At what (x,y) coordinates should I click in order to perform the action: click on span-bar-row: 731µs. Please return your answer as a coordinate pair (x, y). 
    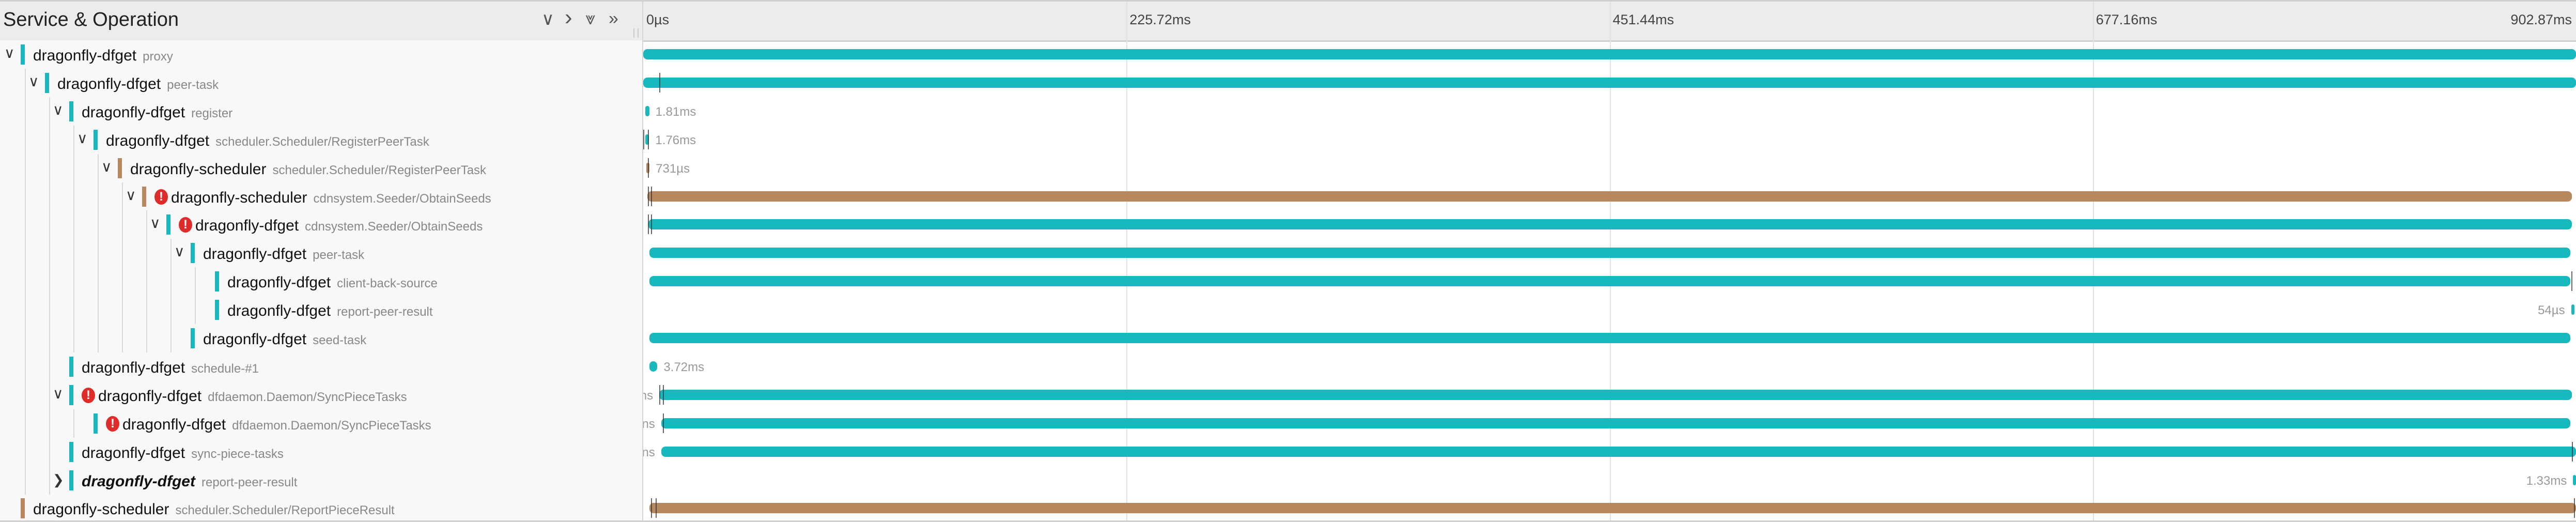
    Looking at the image, I should click on (1609, 168).